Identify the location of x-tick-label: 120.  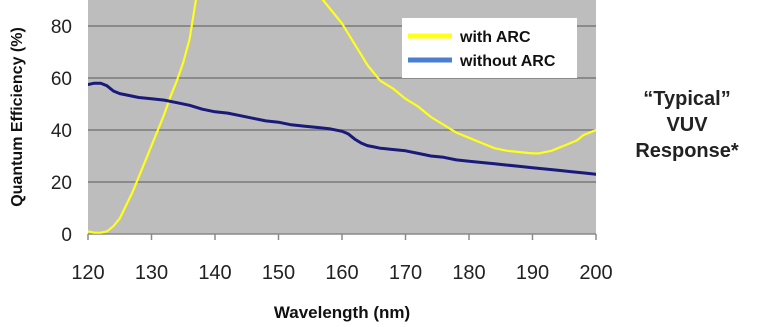
(87, 273).